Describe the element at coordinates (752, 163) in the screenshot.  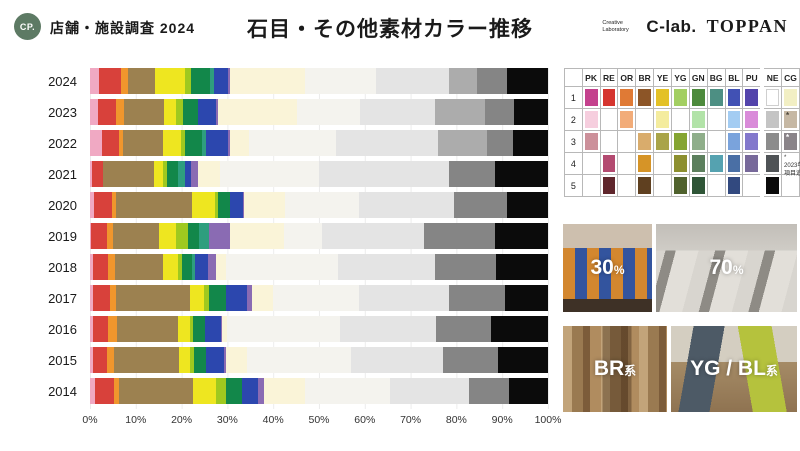
I see `palette-cell-PU4` at that location.